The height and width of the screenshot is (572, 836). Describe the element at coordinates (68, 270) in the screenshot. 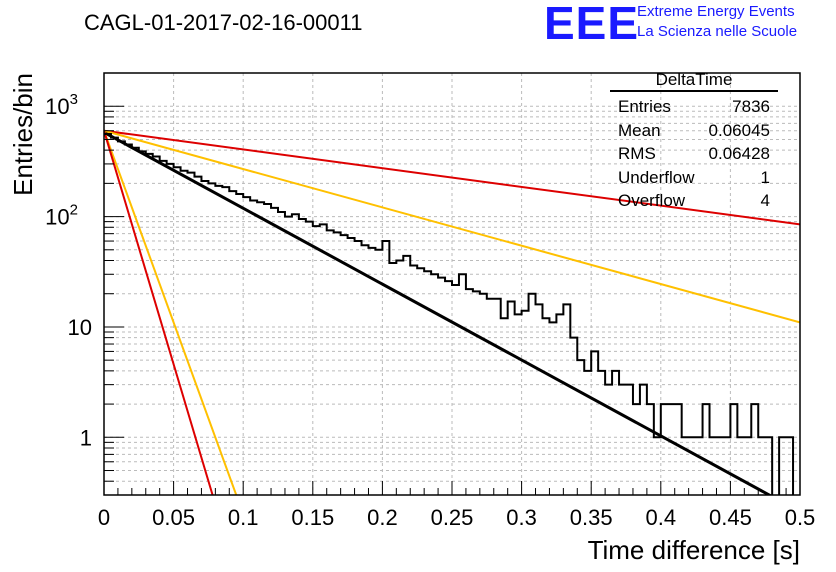

I see `y-tick-labels: 1 10 10² 10³` at that location.